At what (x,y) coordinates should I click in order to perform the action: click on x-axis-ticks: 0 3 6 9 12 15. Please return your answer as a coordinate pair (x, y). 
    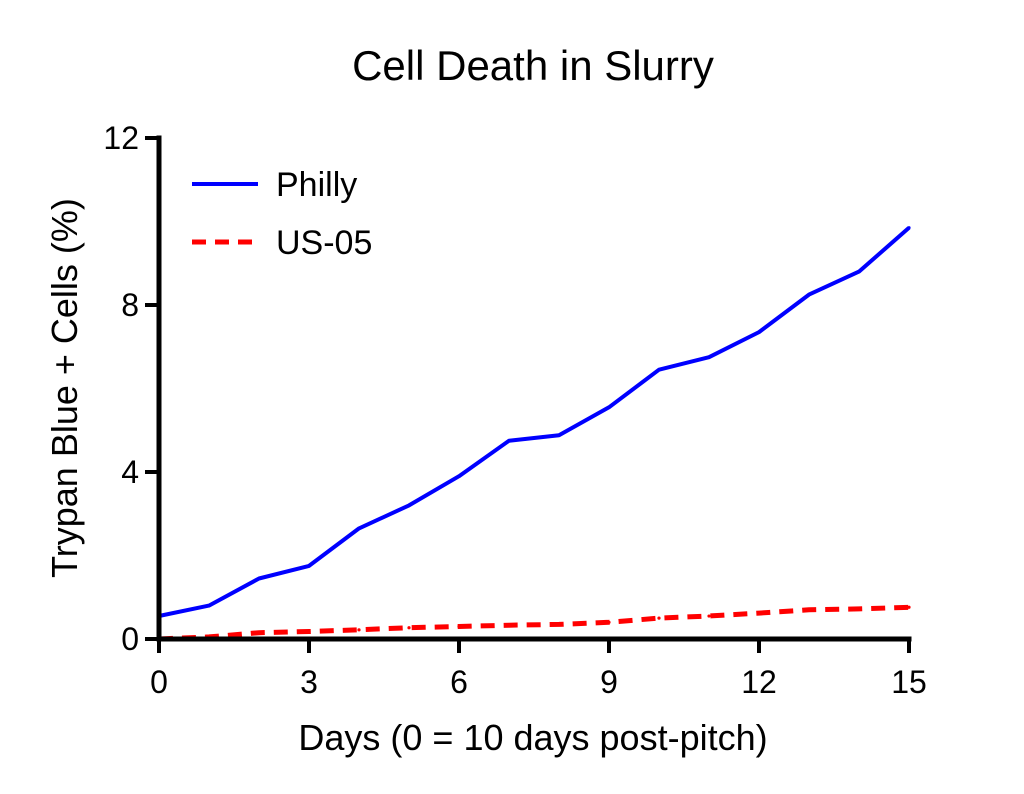
    Looking at the image, I should click on (538, 669).